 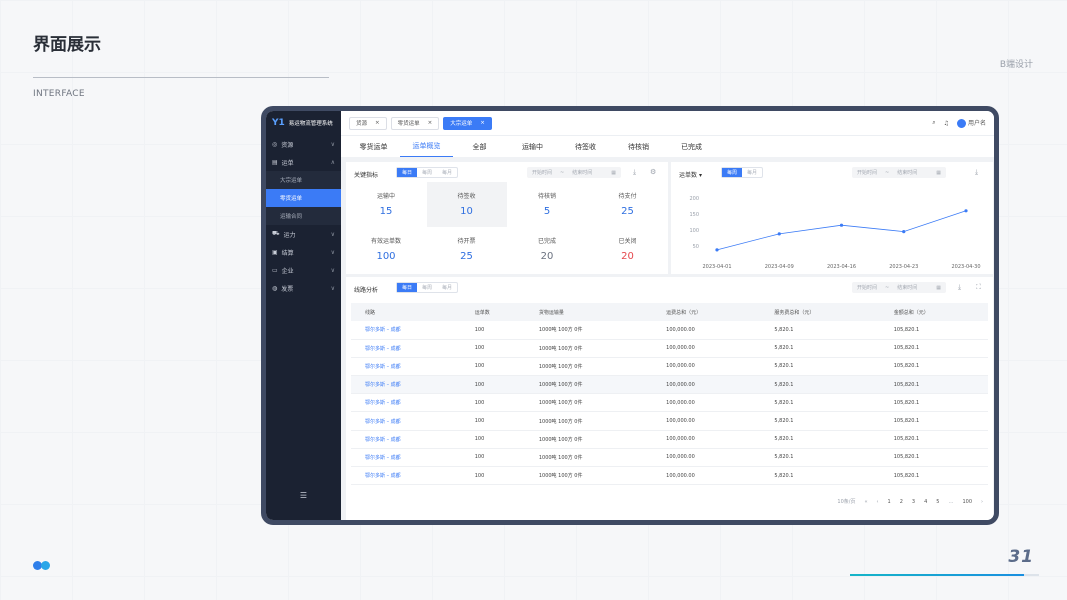 I want to click on page-number-button: 1, so click(x=889, y=501).